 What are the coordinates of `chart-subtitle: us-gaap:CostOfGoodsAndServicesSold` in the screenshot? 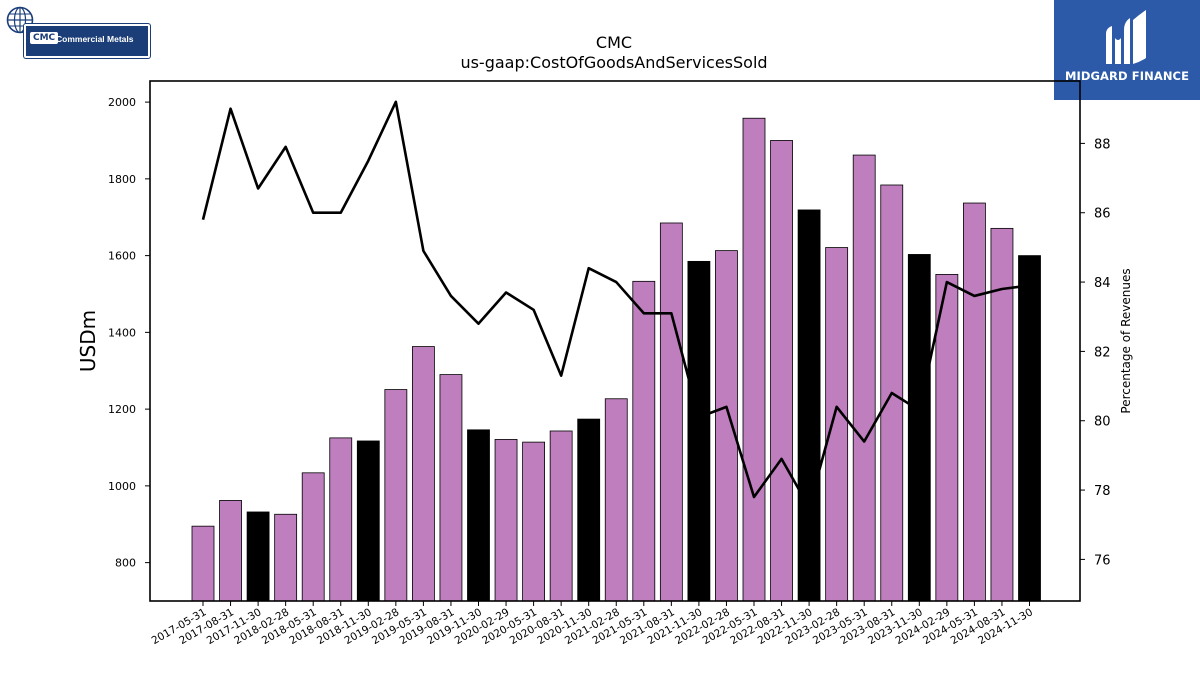 It's located at (613, 62).